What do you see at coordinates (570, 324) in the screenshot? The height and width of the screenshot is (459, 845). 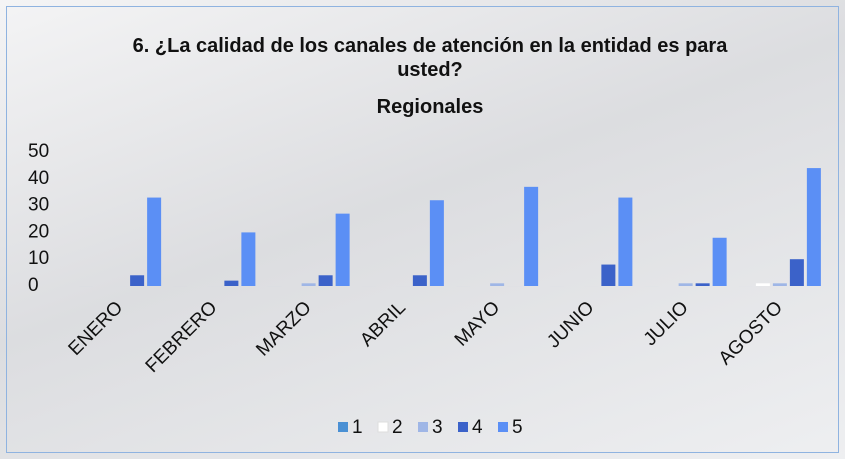 I see `x-tick-label: JUNIO` at bounding box center [570, 324].